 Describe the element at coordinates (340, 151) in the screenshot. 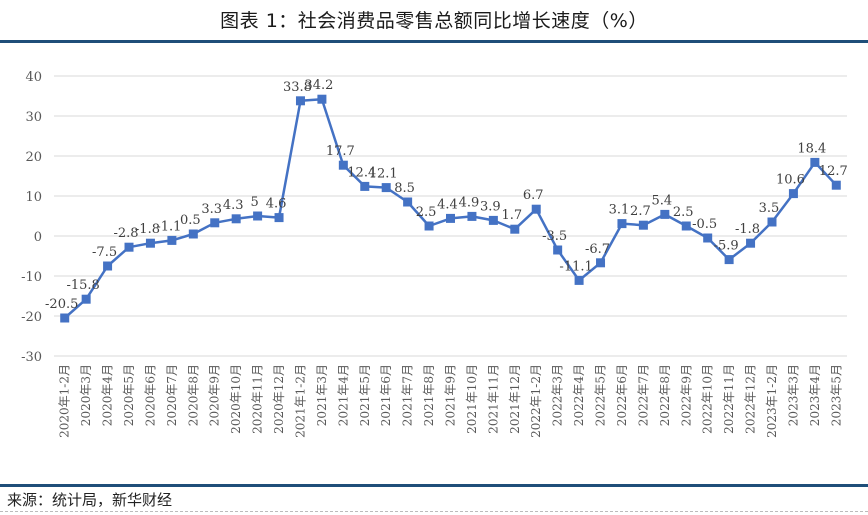

I see `data-value-label: 17.7` at that location.